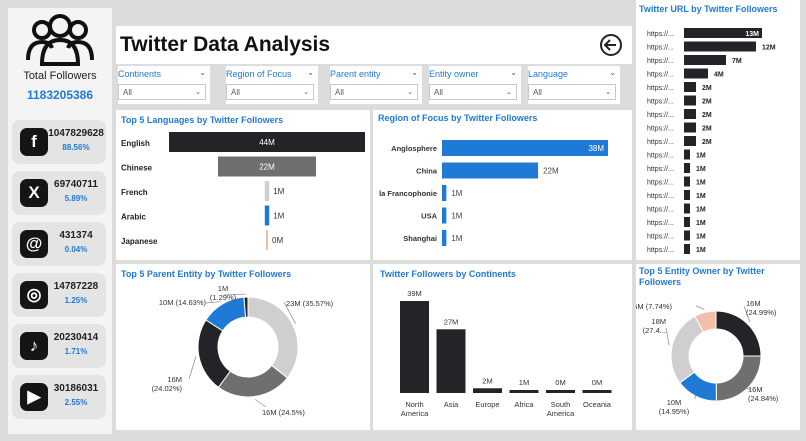 The width and height of the screenshot is (806, 441). I want to click on language-value-label: 22M, so click(267, 167).